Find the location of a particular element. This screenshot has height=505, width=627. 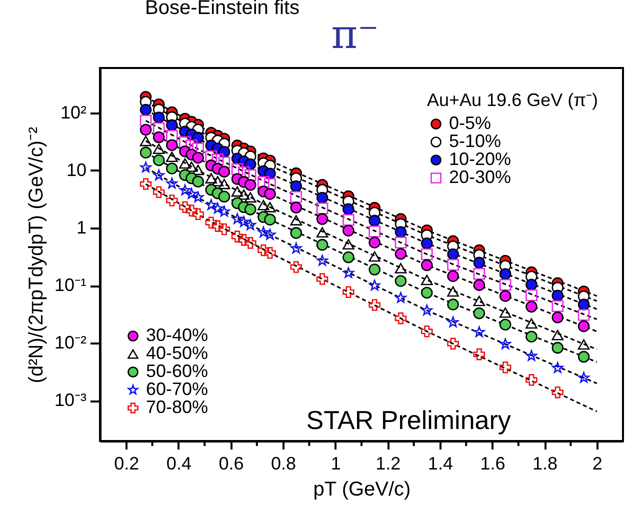

x-tick-label: 0.6 is located at coordinates (231, 464).